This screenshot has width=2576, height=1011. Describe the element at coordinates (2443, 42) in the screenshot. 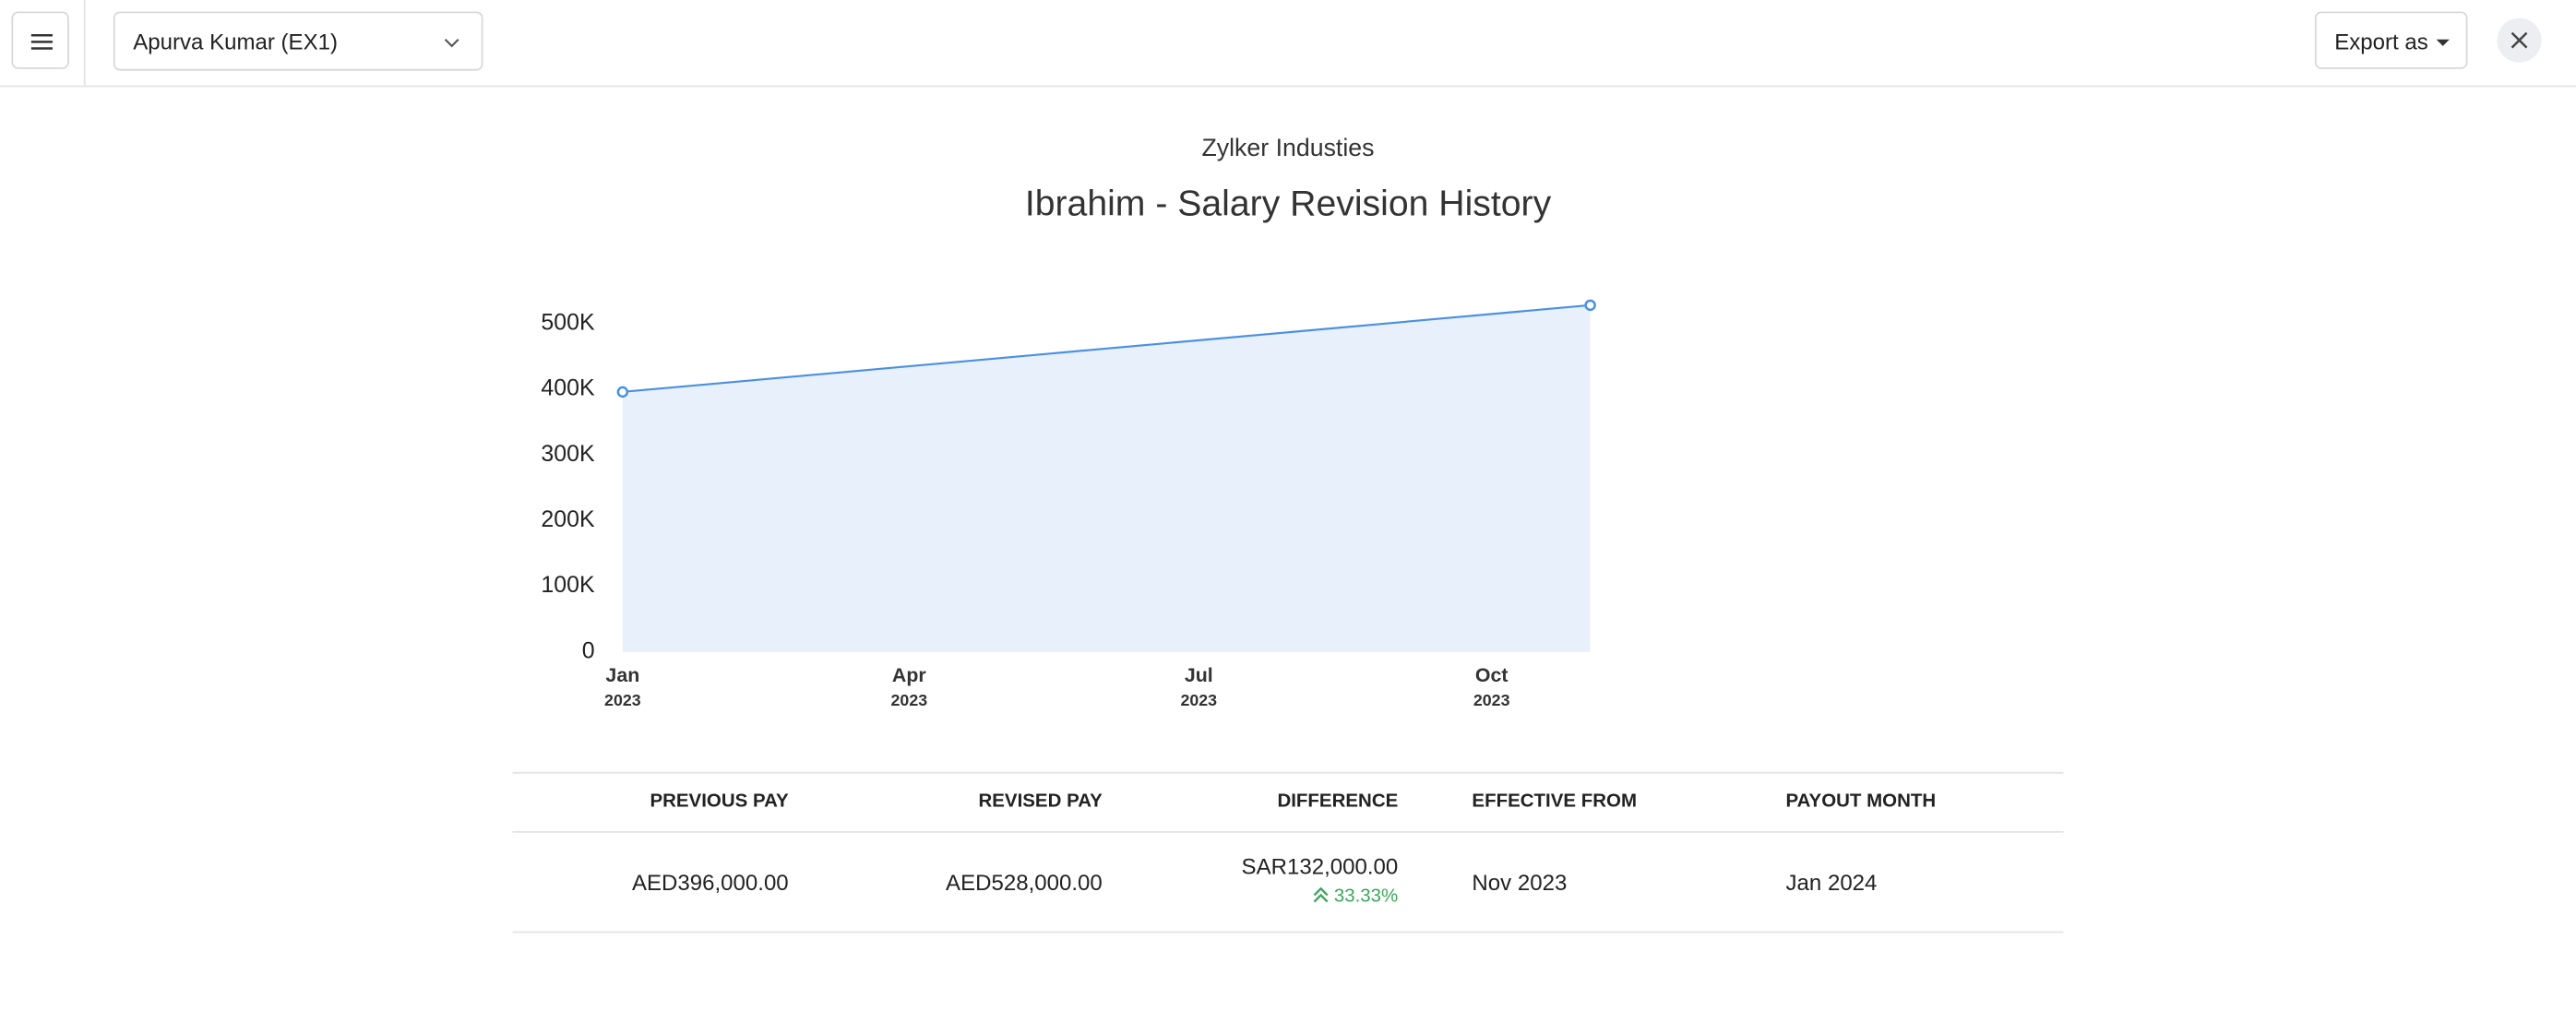

I see `caret` at that location.